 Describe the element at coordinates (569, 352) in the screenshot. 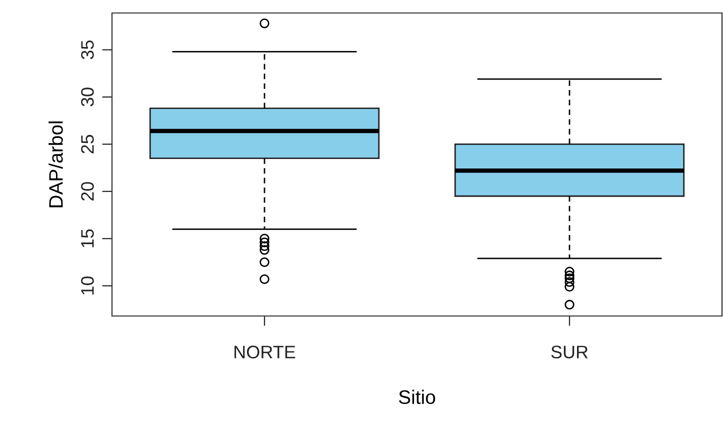

I see `x-tick-label: SUR` at that location.